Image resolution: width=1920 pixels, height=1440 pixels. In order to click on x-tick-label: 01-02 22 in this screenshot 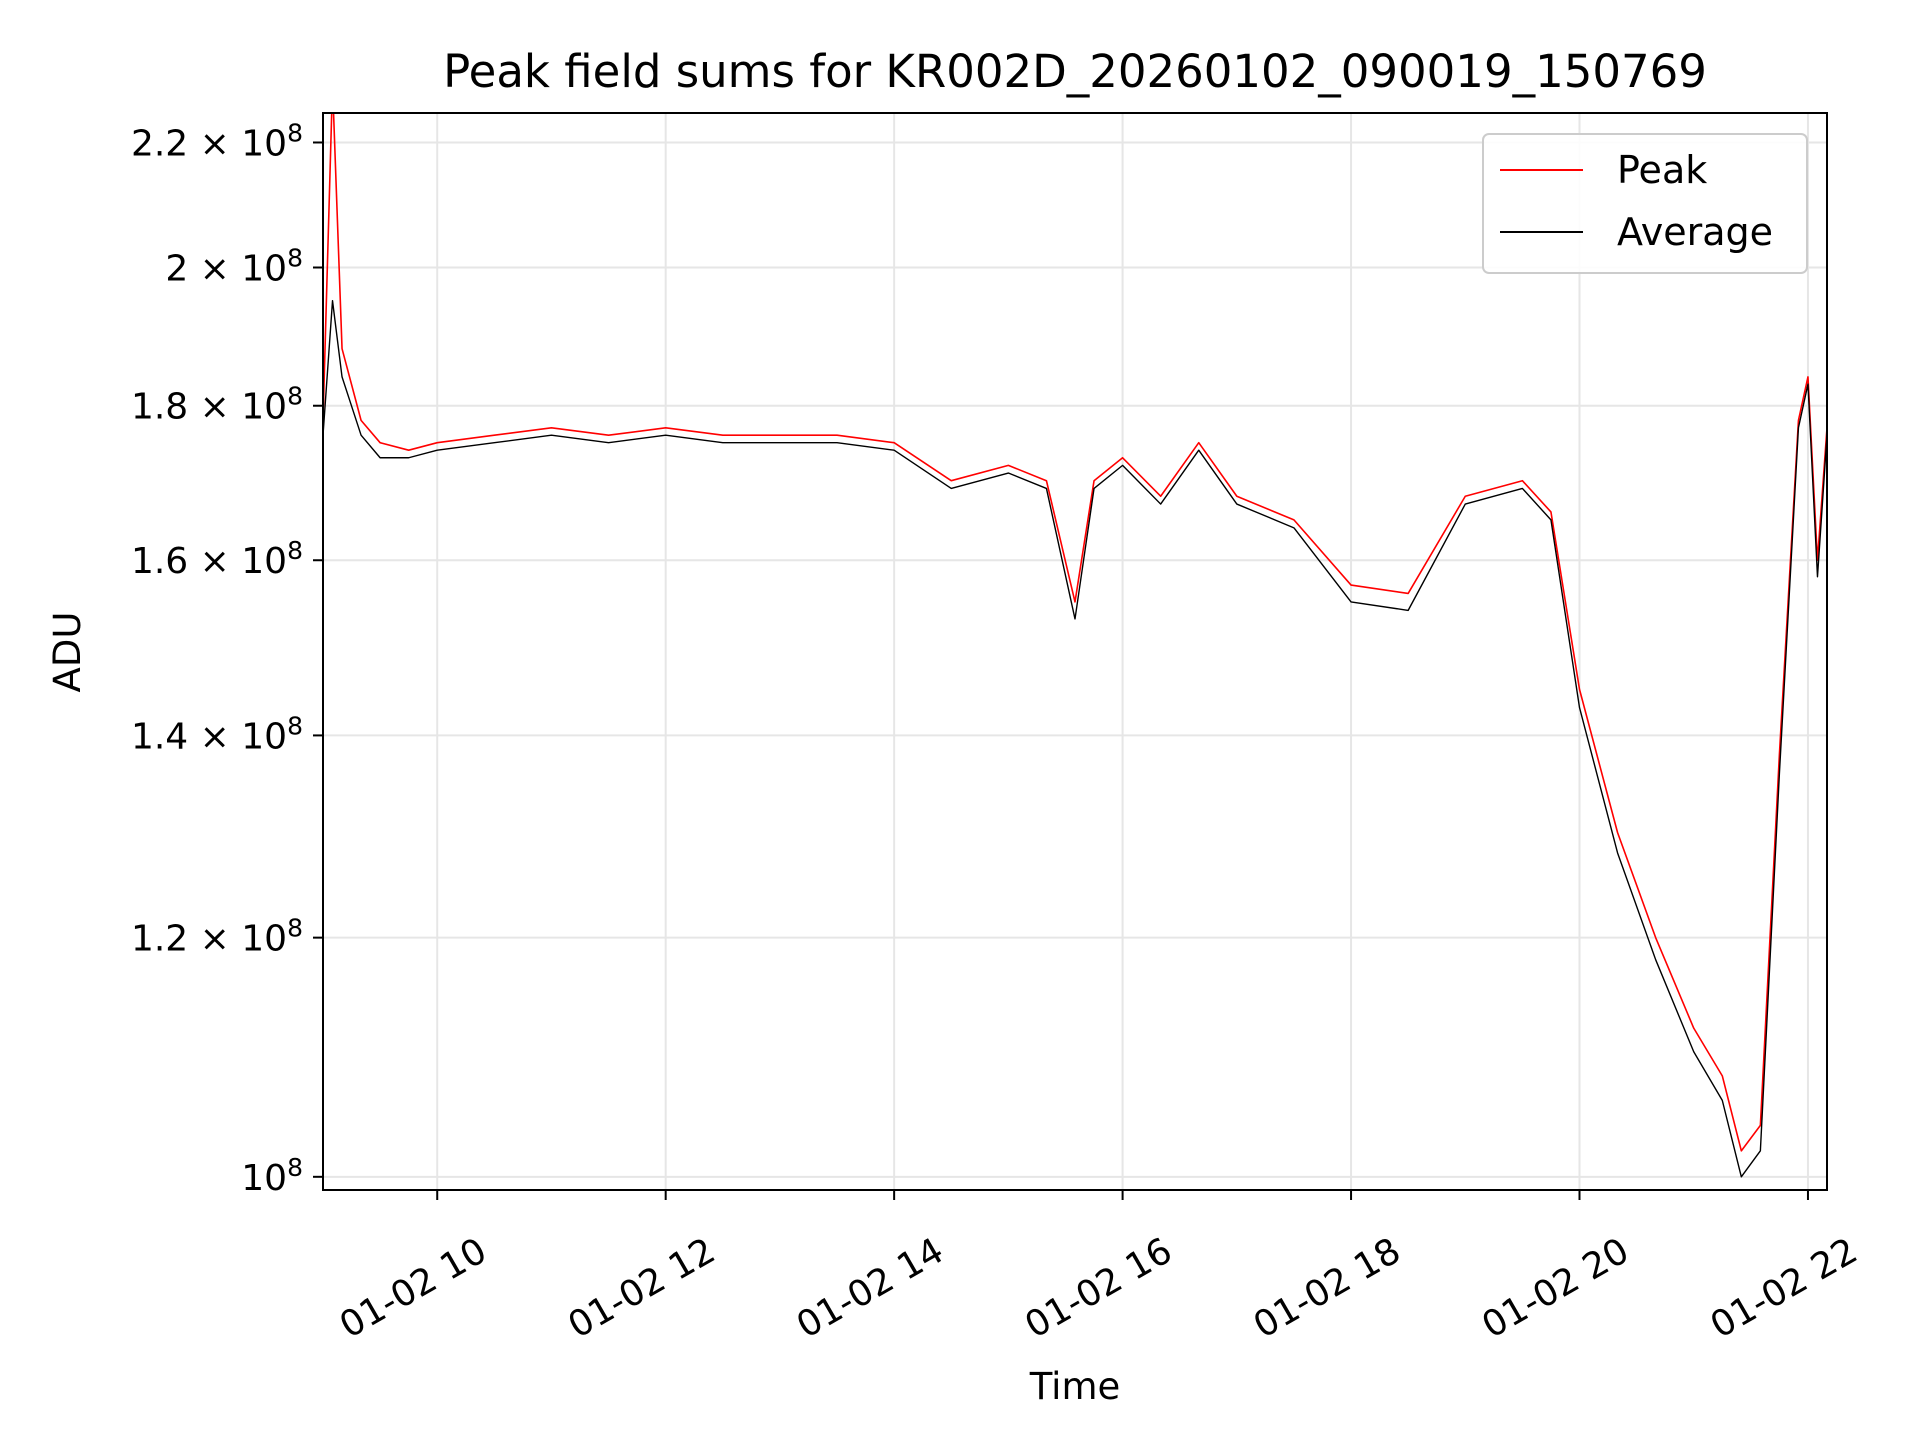, I will do `click(1784, 1288)`.